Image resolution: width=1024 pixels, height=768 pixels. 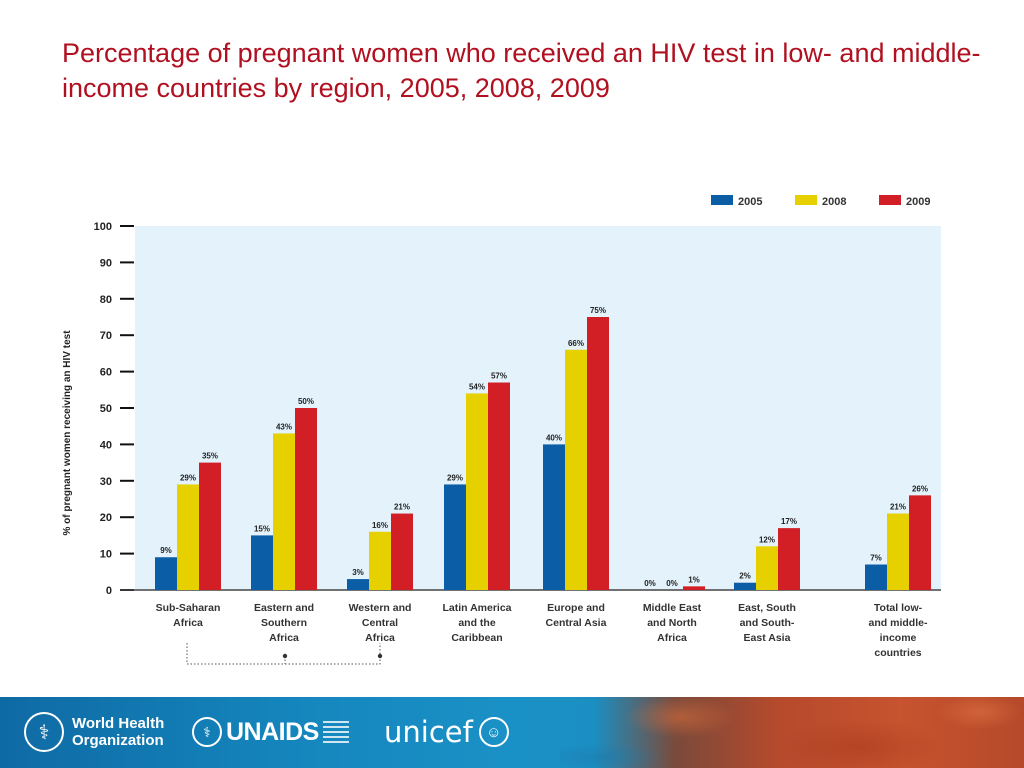 I want to click on y-tick-label: 60, so click(x=106, y=373).